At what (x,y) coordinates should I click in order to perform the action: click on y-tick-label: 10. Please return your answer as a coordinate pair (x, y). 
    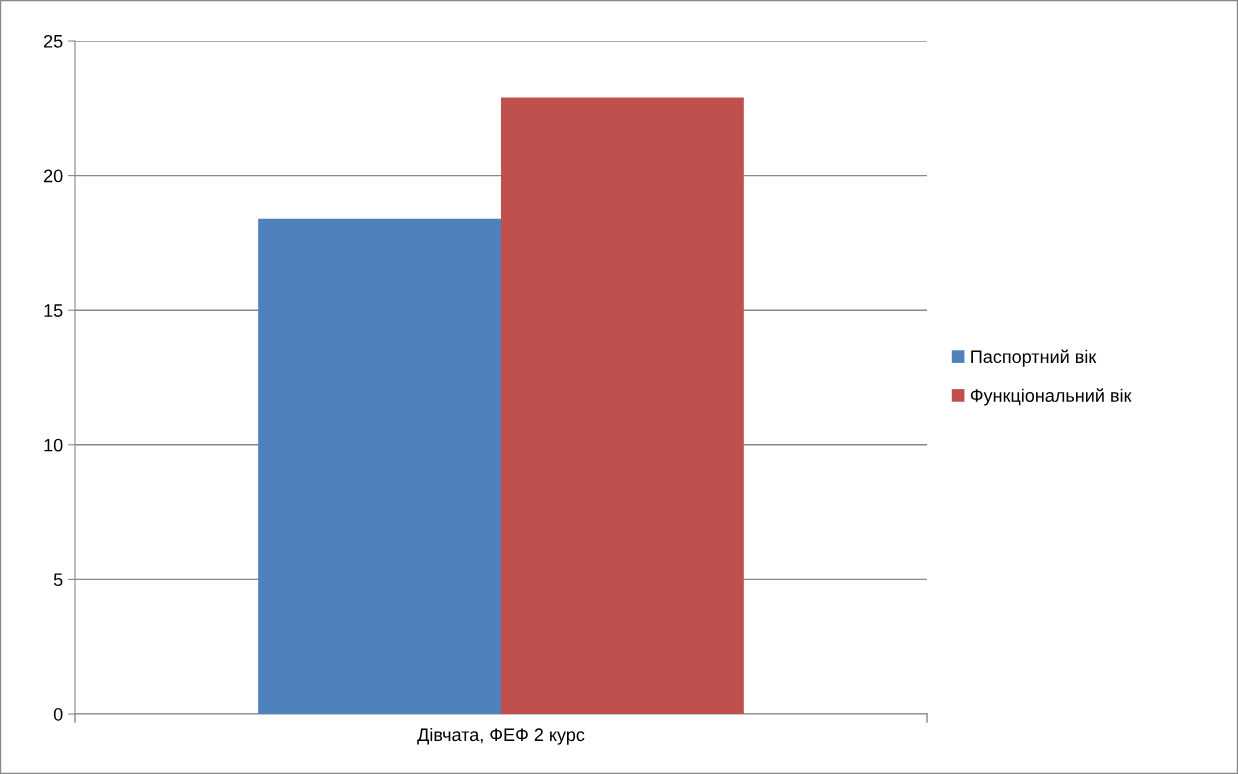
    Looking at the image, I should click on (53, 445).